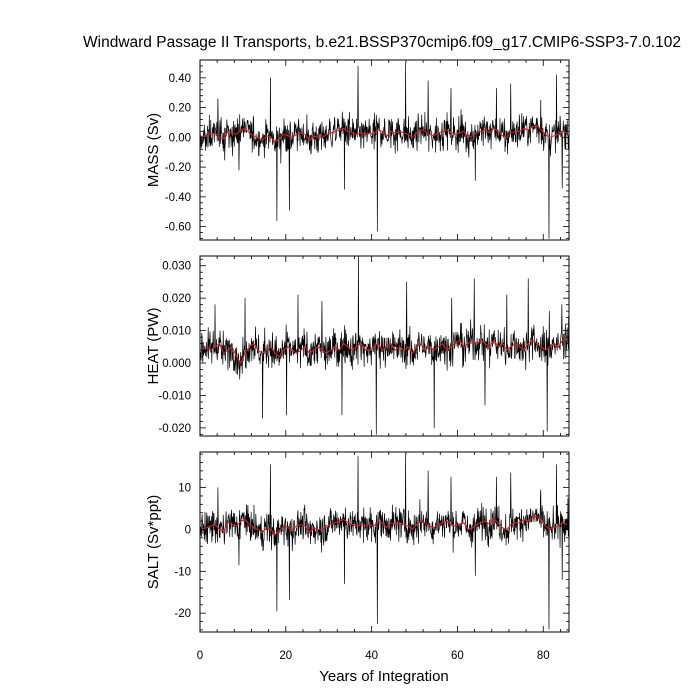  Describe the element at coordinates (176, 267) in the screenshot. I see `heat-y-tick-label: 0.030` at that location.